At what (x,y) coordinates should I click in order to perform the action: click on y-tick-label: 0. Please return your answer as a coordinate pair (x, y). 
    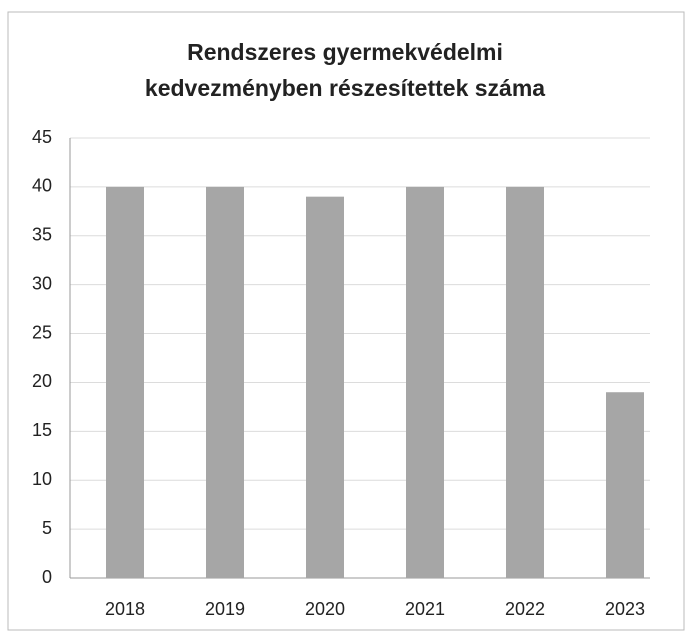
    Looking at the image, I should click on (47, 577).